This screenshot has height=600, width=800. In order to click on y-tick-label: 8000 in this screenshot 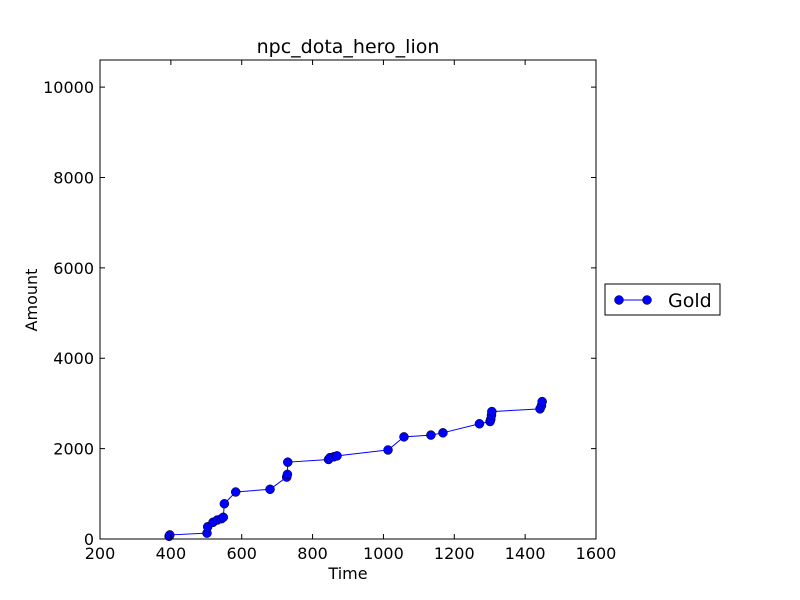, I will do `click(73, 177)`.